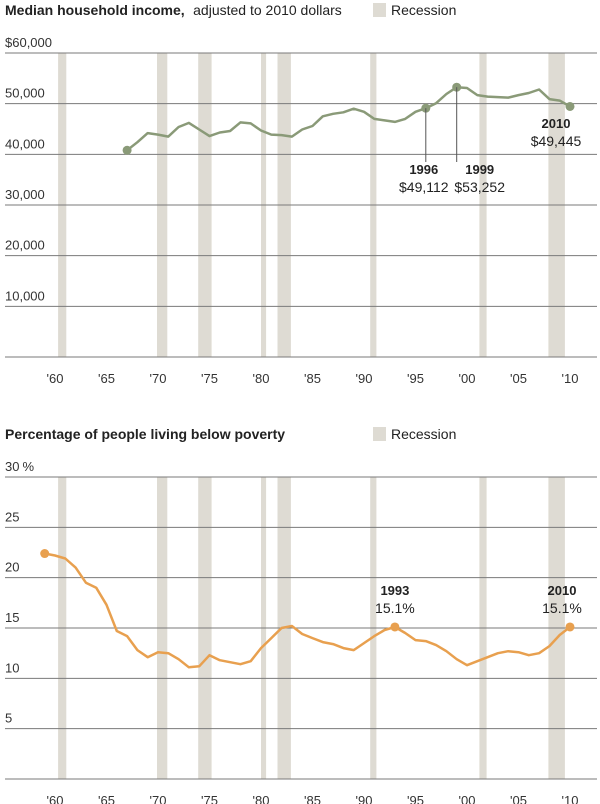  What do you see at coordinates (423, 434) in the screenshot?
I see `poverty-legend-label: Recession` at bounding box center [423, 434].